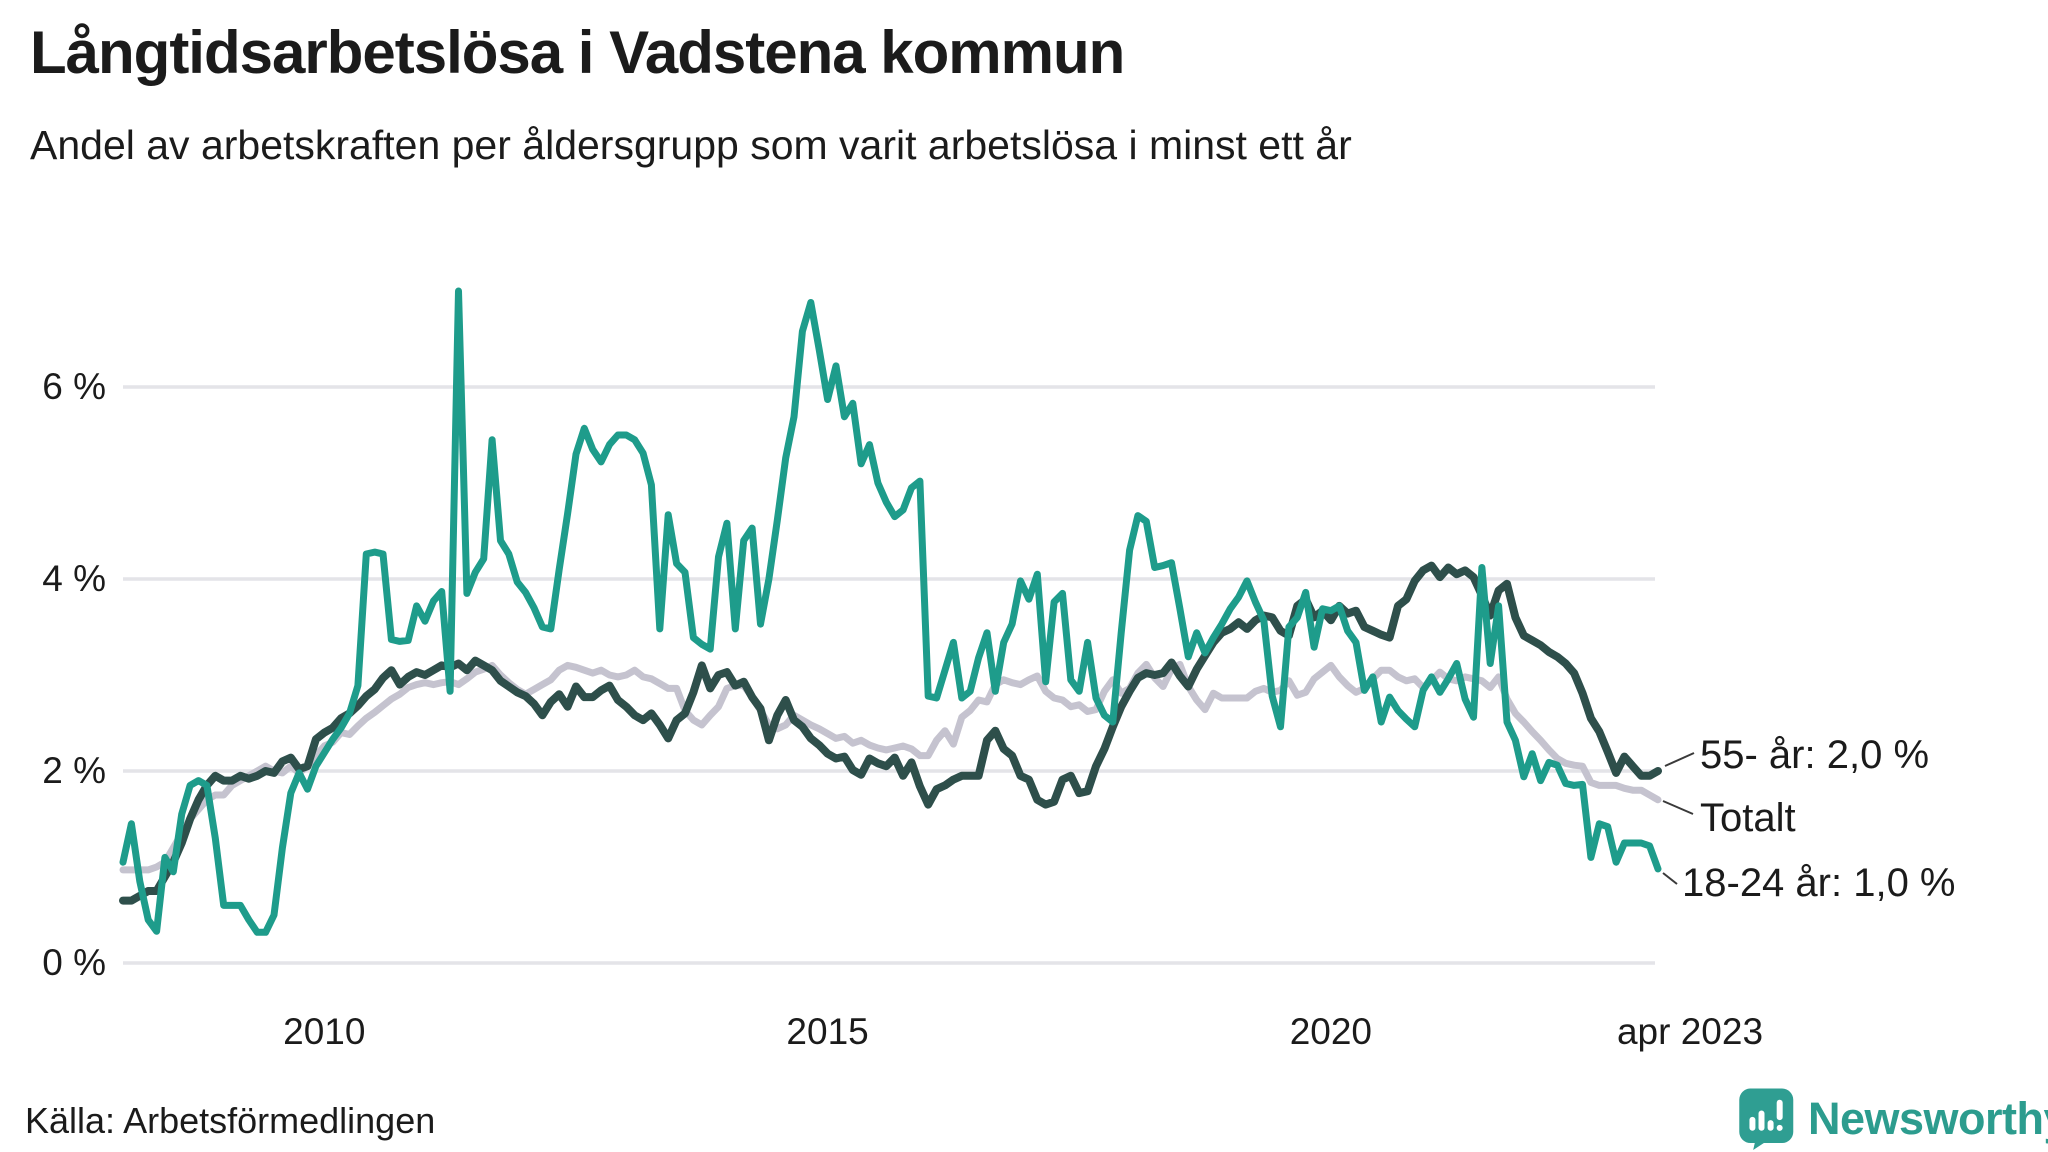 The width and height of the screenshot is (2048, 1152). Describe the element at coordinates (74, 386) in the screenshot. I see `y-tick-label: 6 %` at that location.